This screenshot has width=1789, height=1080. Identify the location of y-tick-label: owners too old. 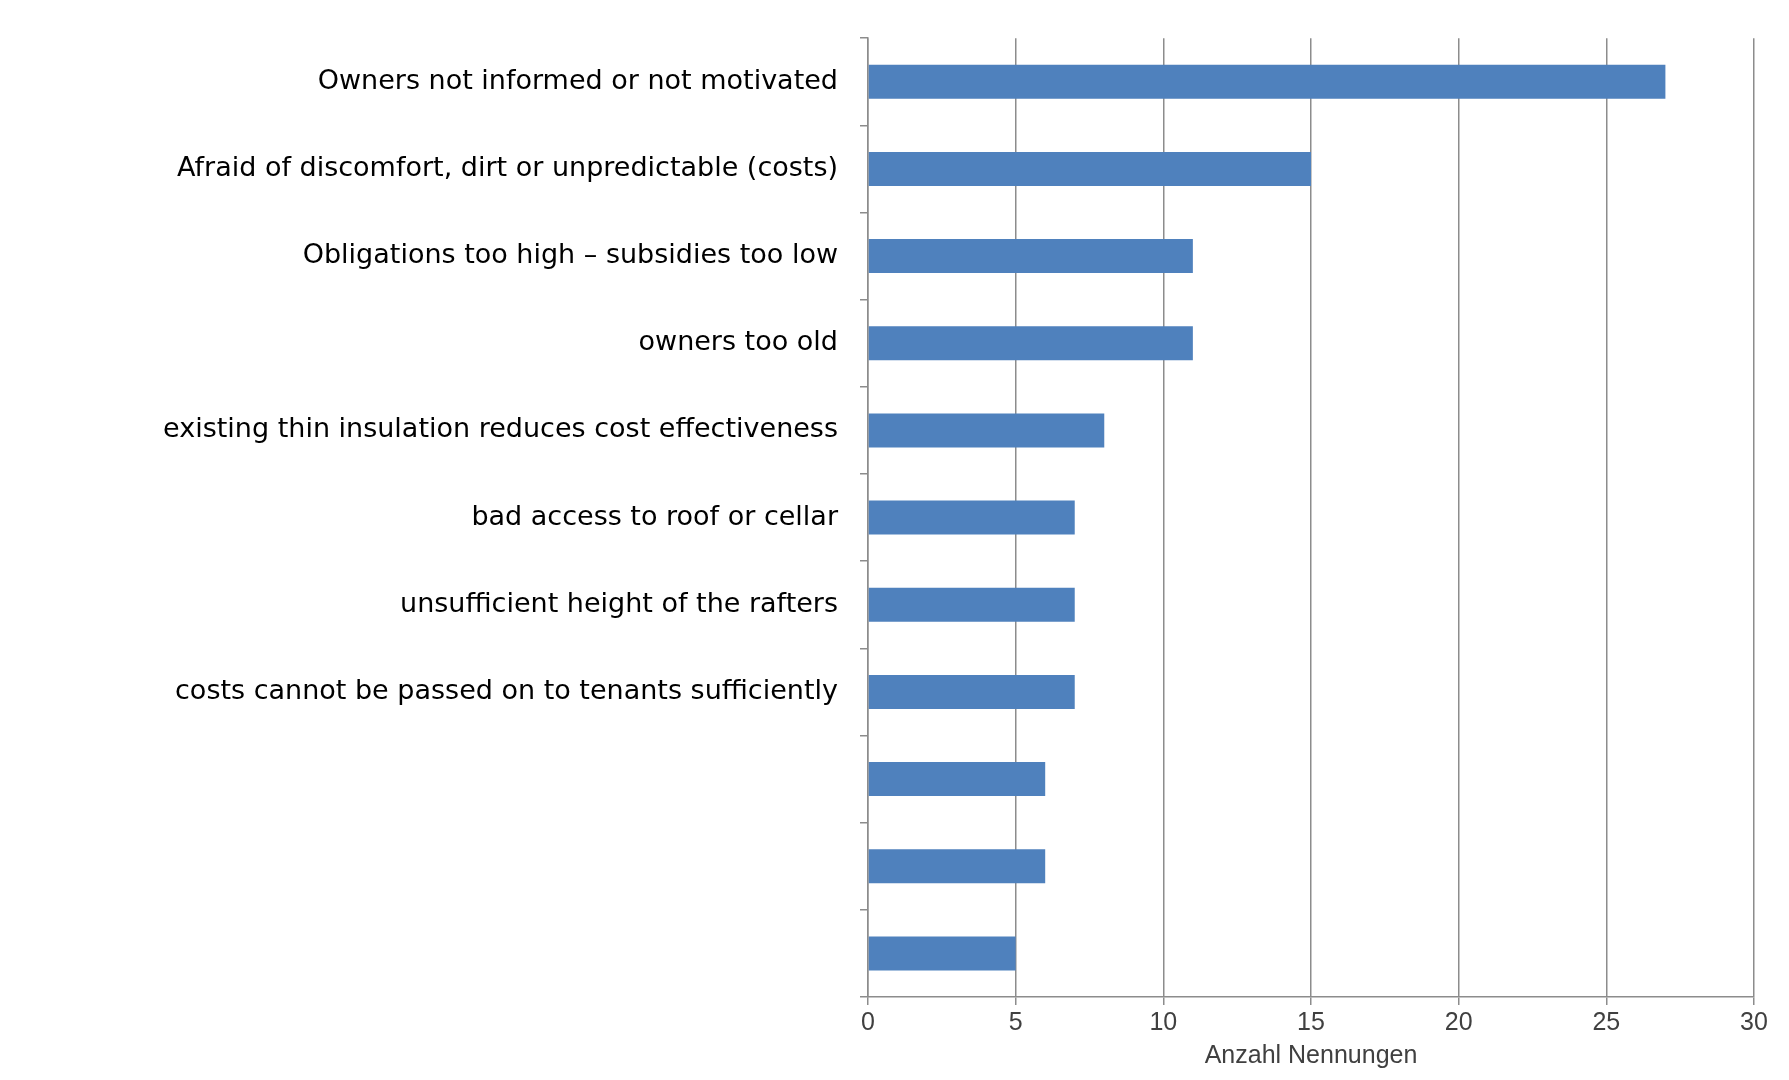
(738, 341).